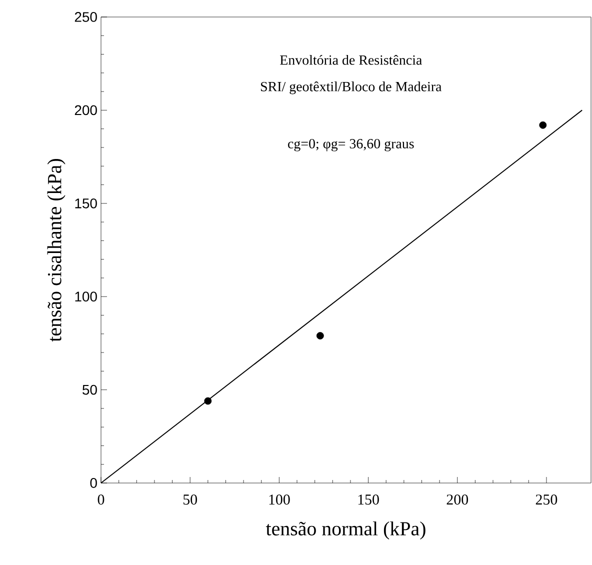 The height and width of the screenshot is (565, 592). I want to click on x-tick-label: 150, so click(368, 499).